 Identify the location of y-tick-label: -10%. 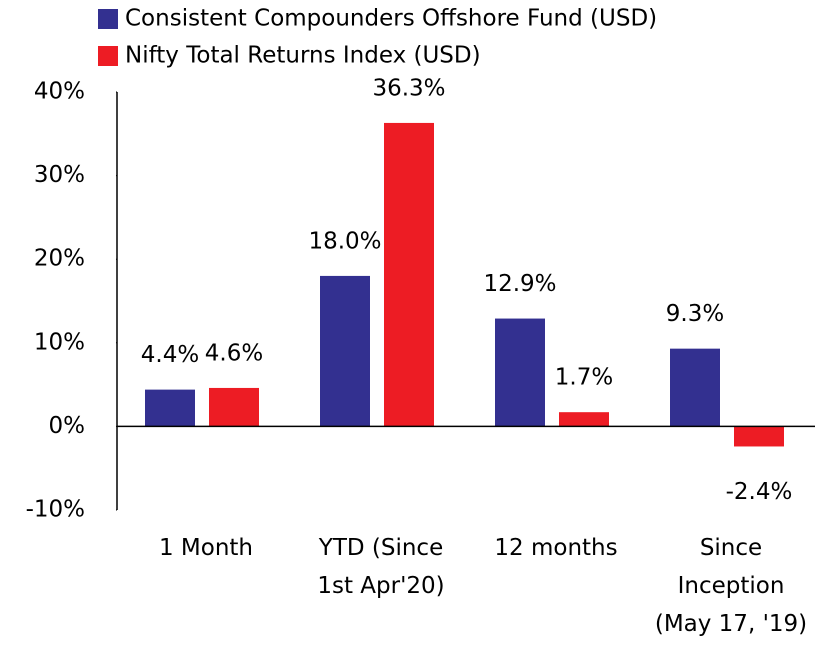
(55, 510).